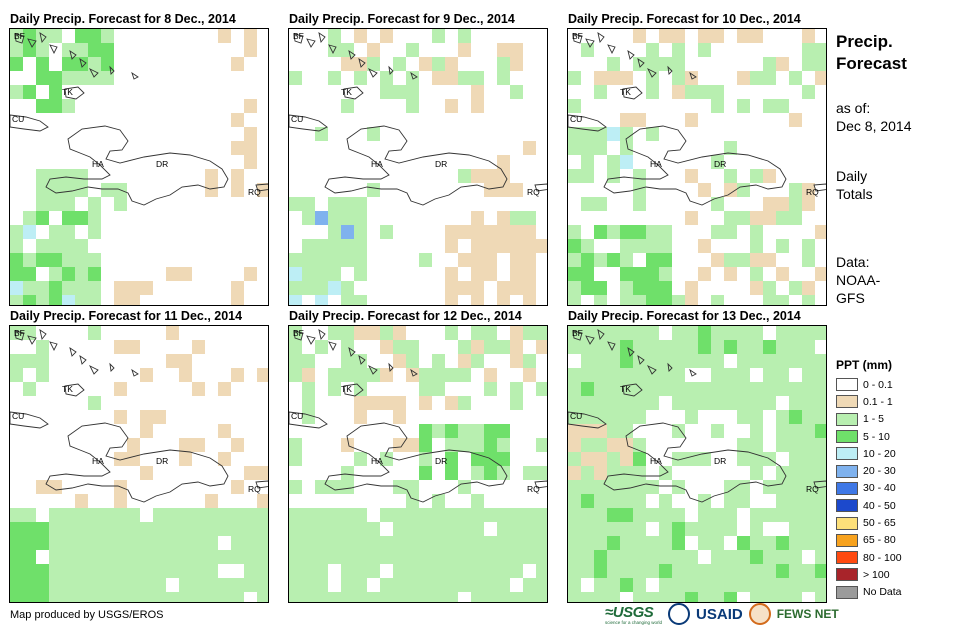 Image resolution: width=970 pixels, height=635 pixels. I want to click on map-label-bf: BF, so click(19, 333).